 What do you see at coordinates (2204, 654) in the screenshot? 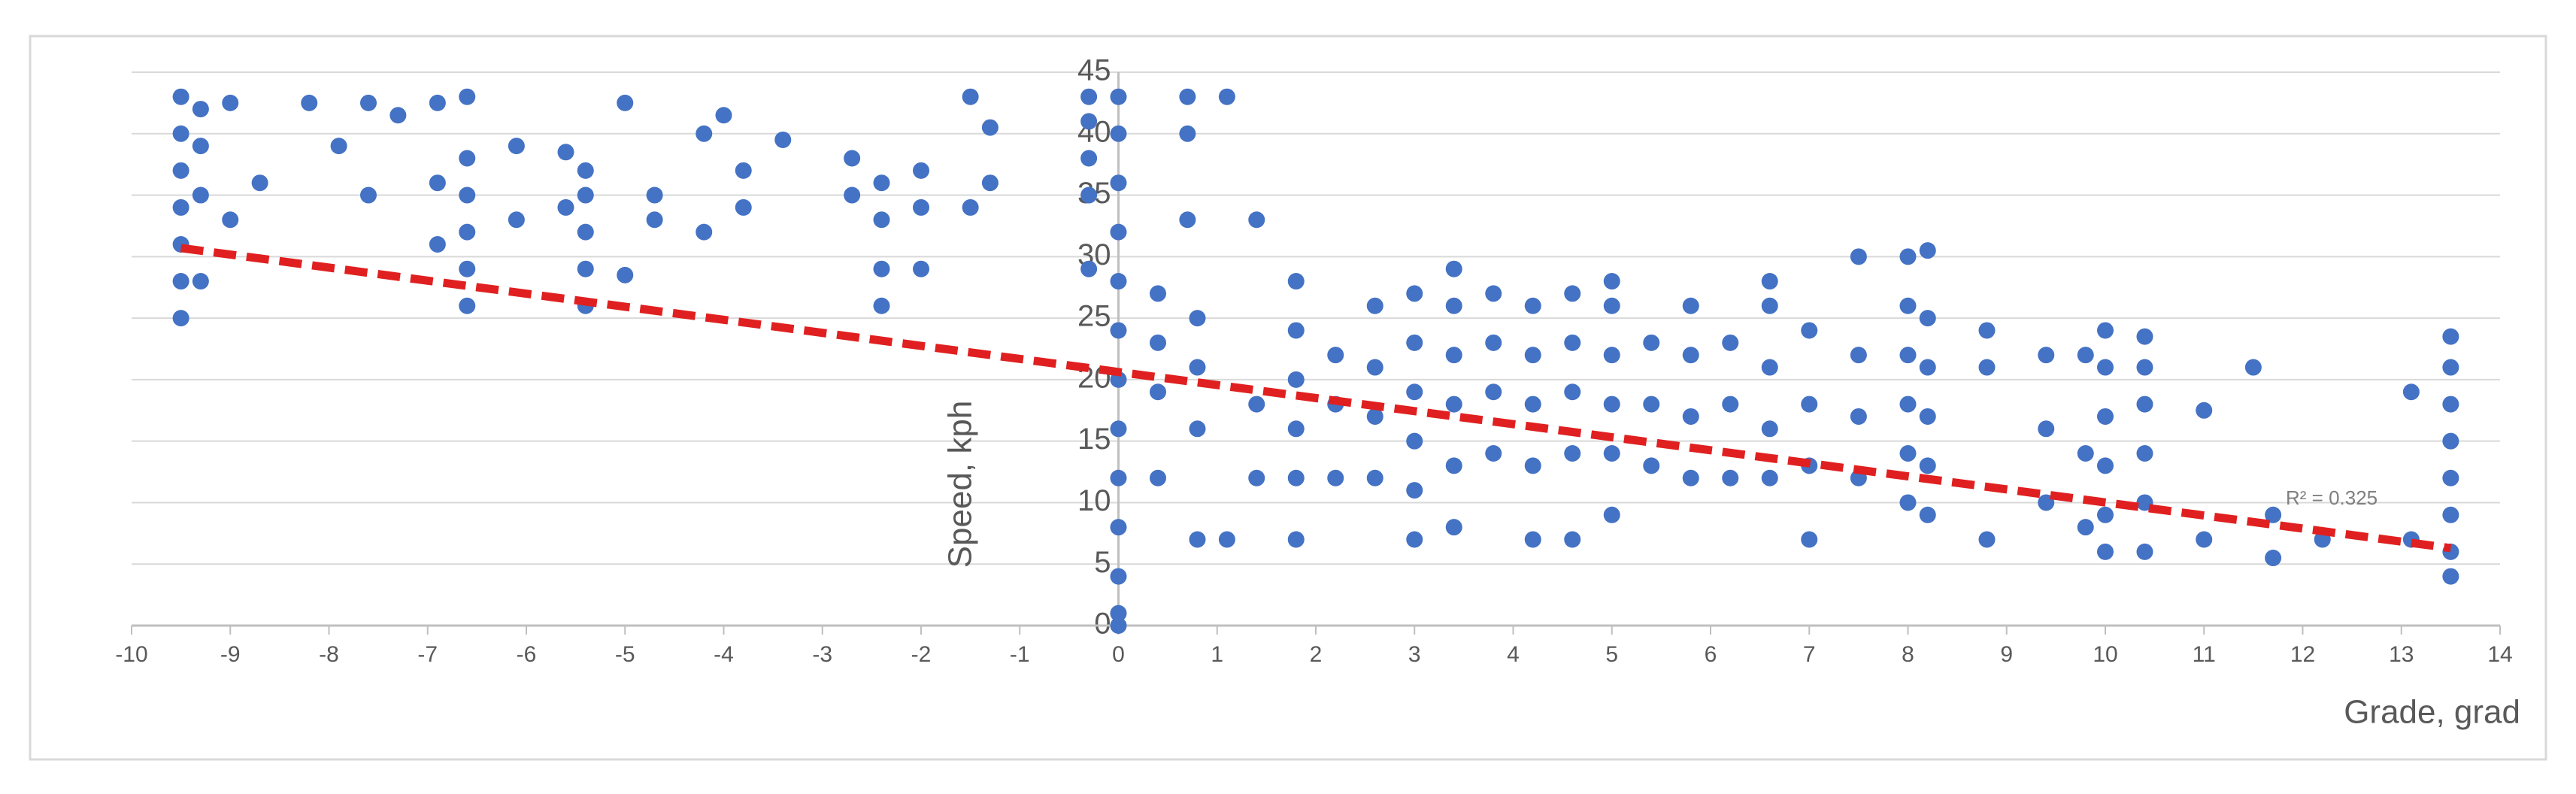
I see `x-tick-label: 11` at bounding box center [2204, 654].